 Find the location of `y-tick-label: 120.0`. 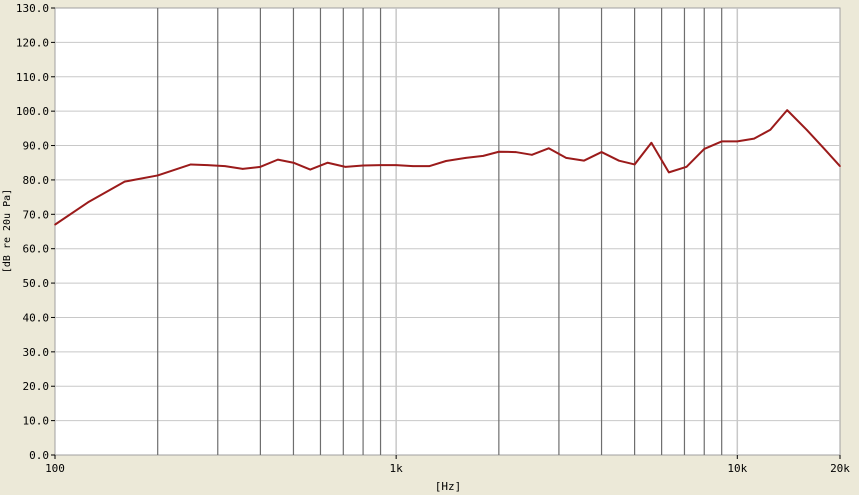

y-tick-label: 120.0 is located at coordinates (32, 42).